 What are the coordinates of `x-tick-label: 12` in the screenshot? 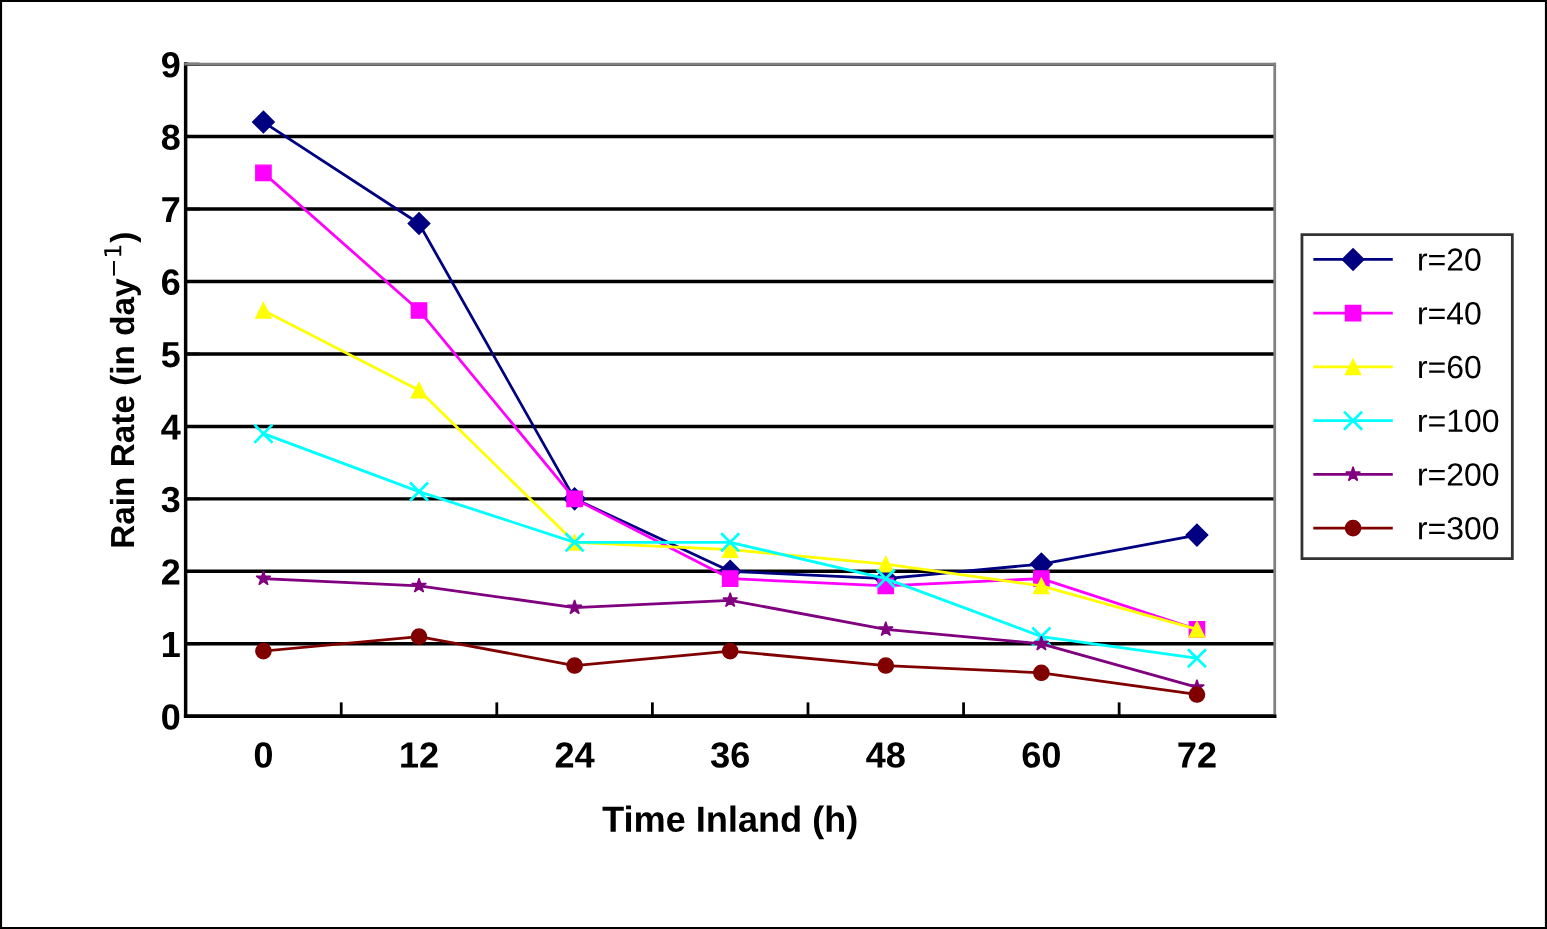 It's located at (419, 755).